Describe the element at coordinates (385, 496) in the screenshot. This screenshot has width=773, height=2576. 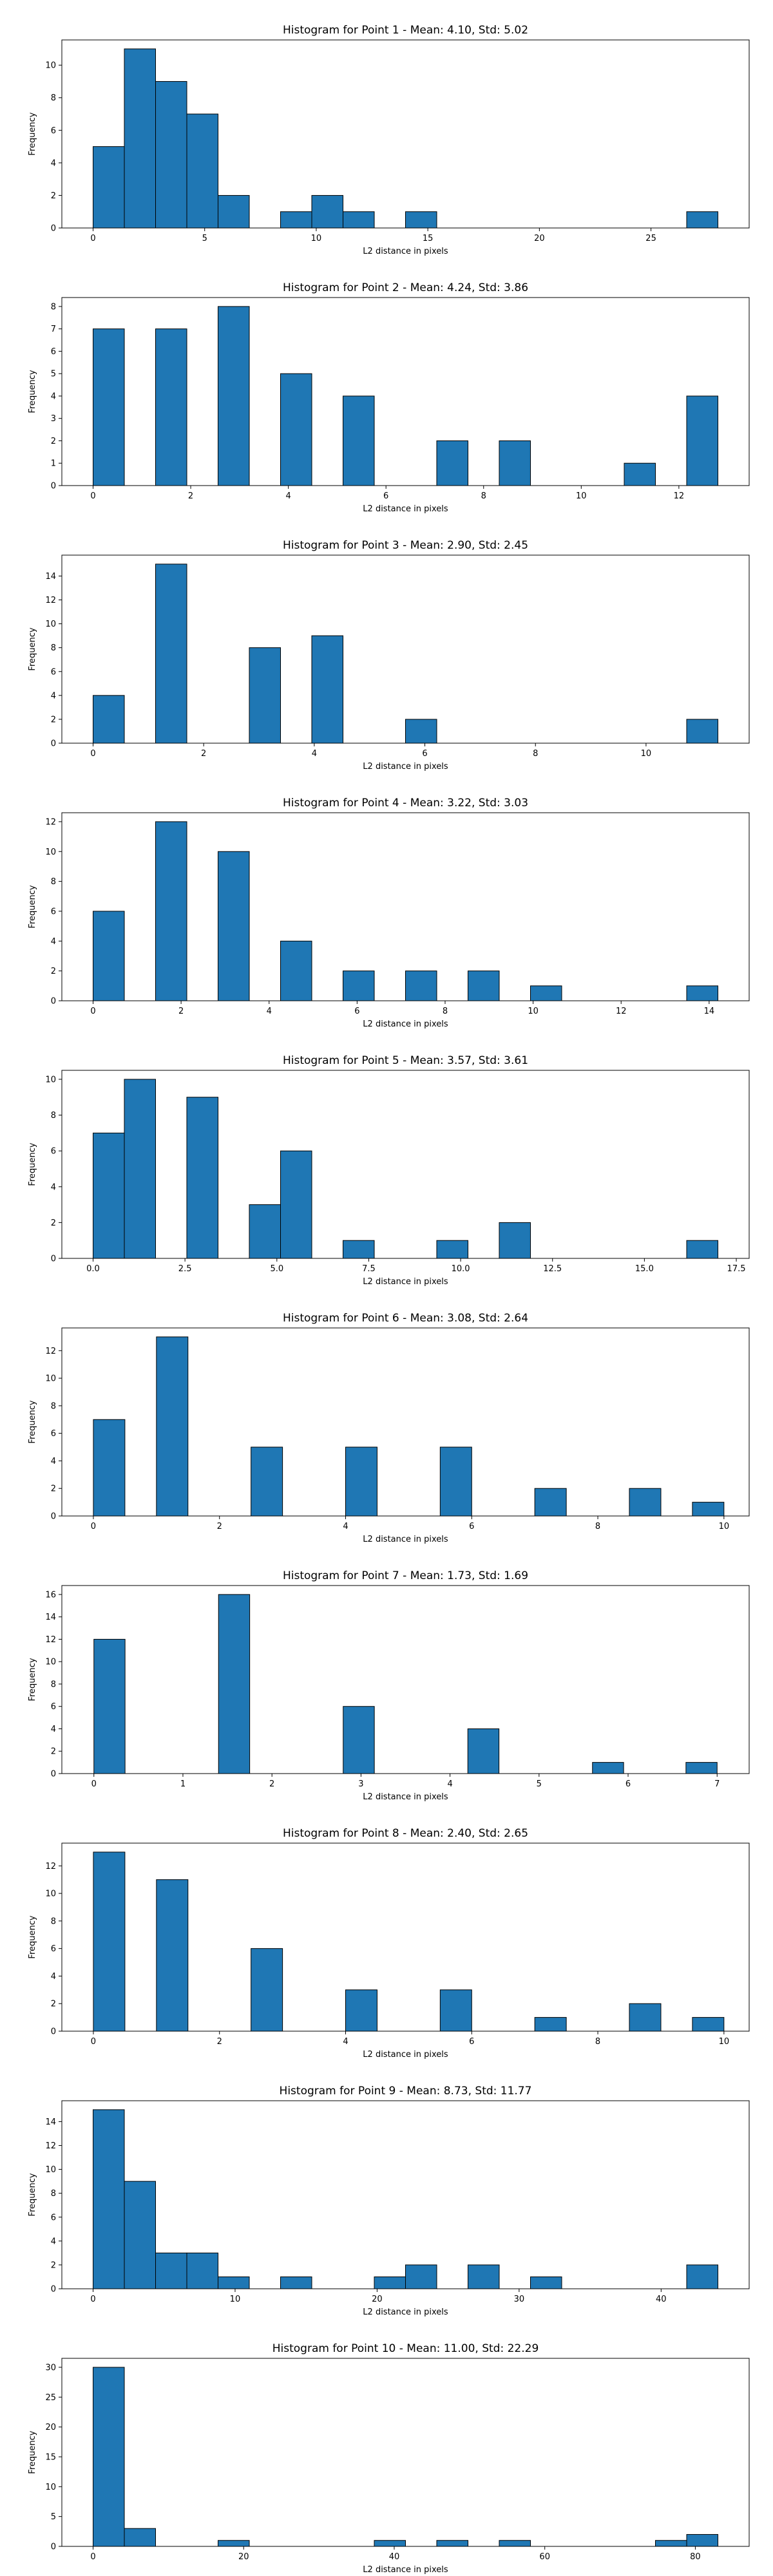
I see `x-tick-label: 6` at that location.